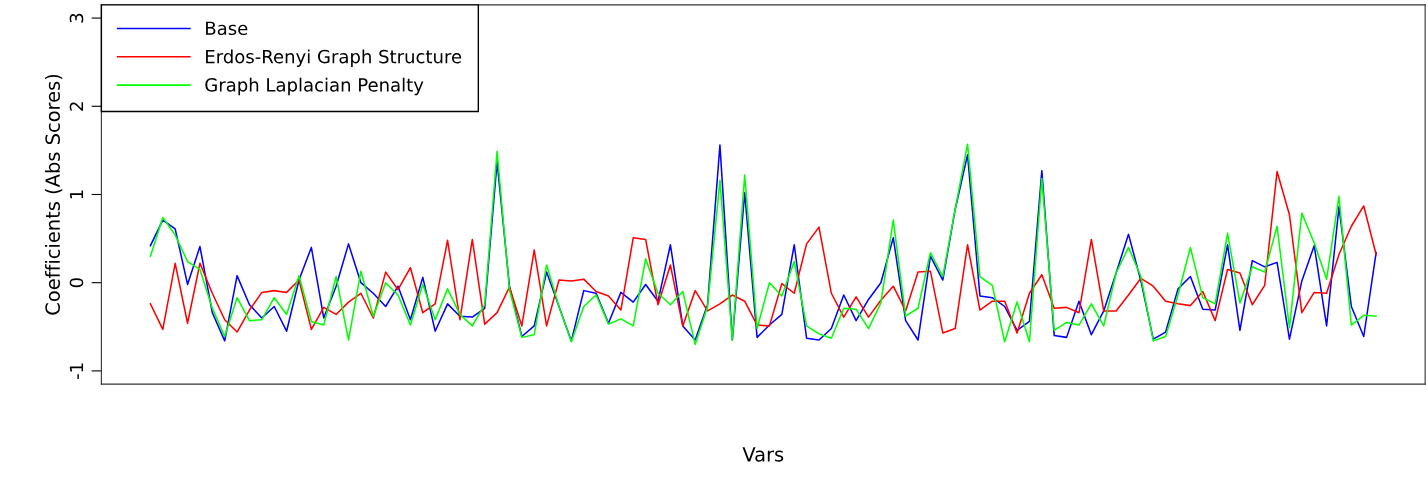  I want to click on y-tick-label: 3, so click(76, 18).